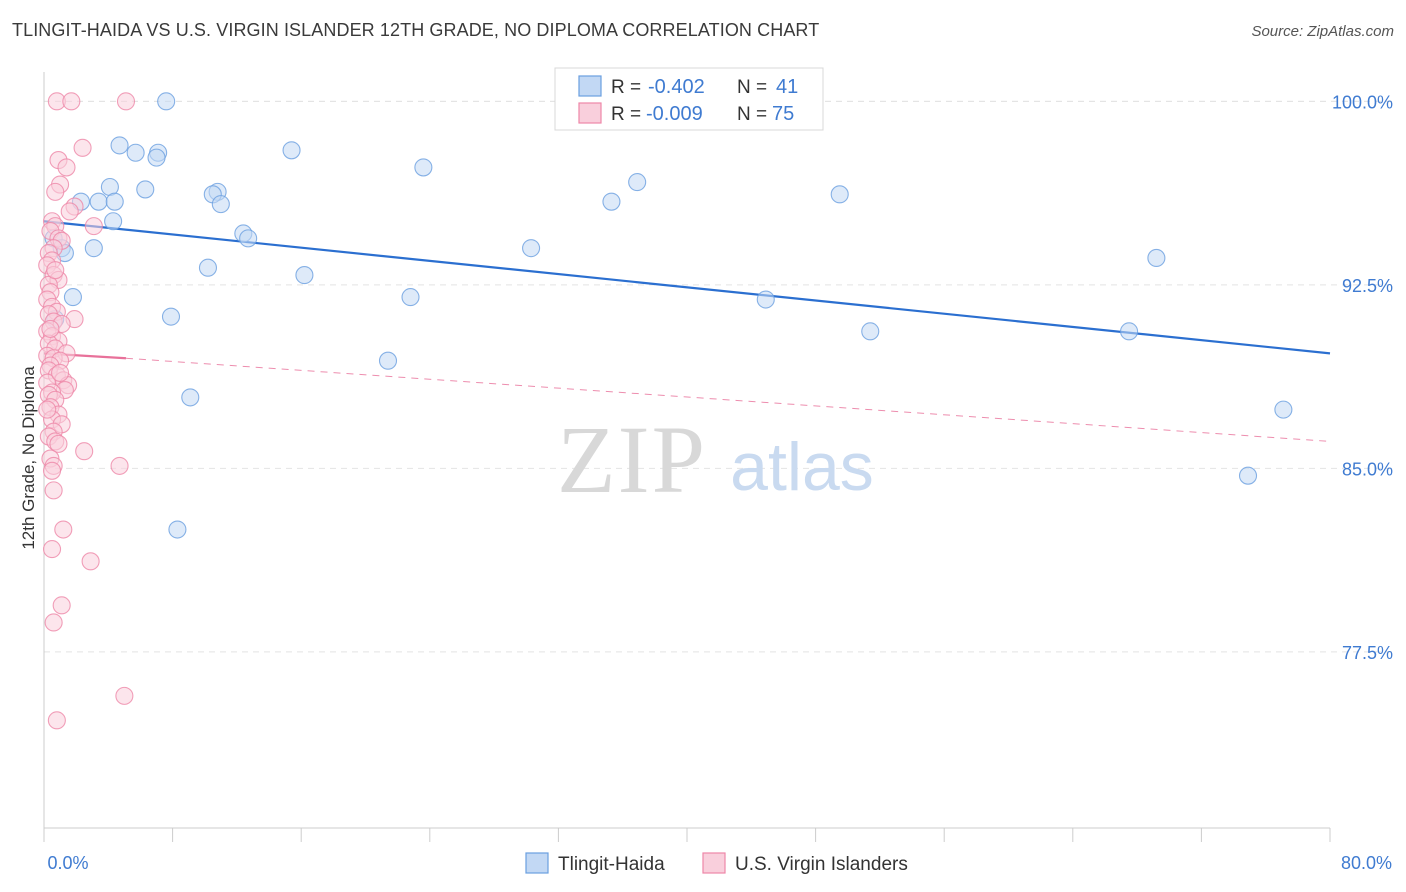  Describe the element at coordinates (28, 458) in the screenshot. I see `y-axis-label: 12th Grade, No Diploma` at that location.